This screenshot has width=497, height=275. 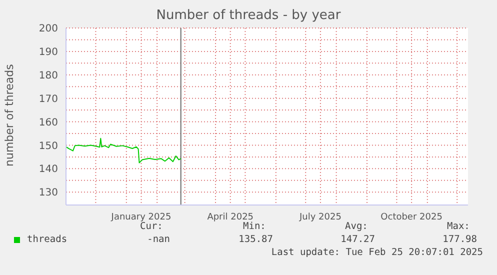 I want to click on x-tick-label: July 2025, so click(x=320, y=217).